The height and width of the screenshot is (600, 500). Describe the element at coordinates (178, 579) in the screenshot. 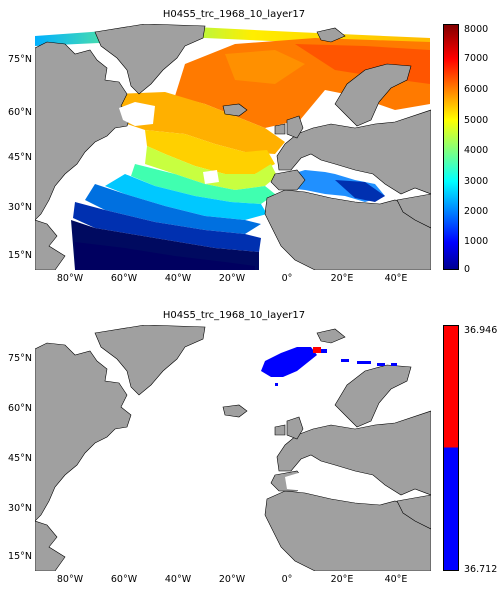

I see `bottom-lon-label-40w: 40°W` at that location.